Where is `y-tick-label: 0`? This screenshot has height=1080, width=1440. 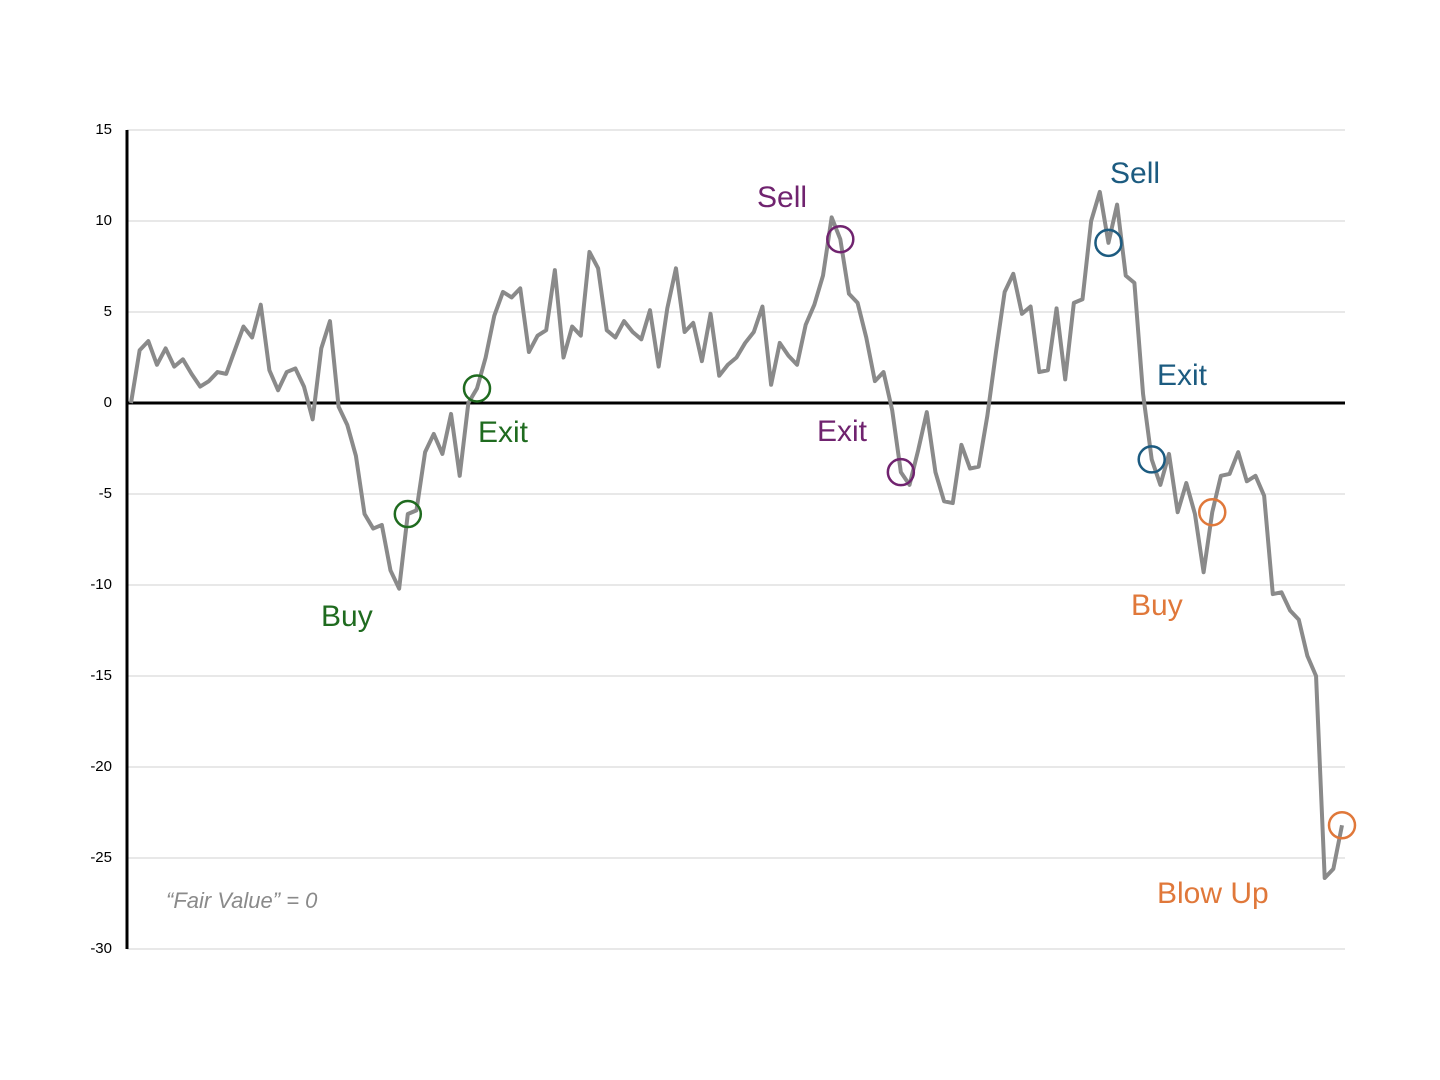
y-tick-label: 0 is located at coordinates (108, 402).